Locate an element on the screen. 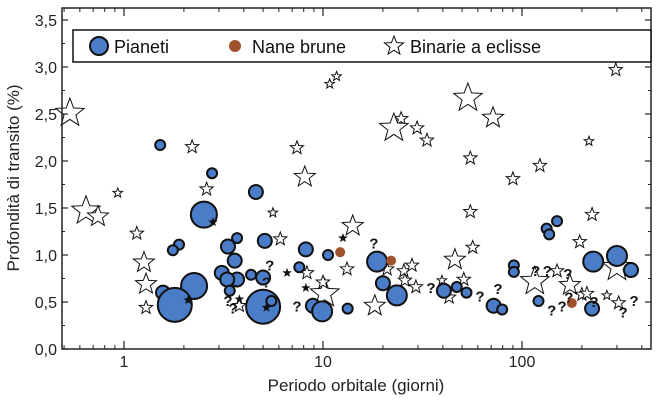 The height and width of the screenshot is (405, 664). legend-planet-marker is located at coordinates (99, 46).